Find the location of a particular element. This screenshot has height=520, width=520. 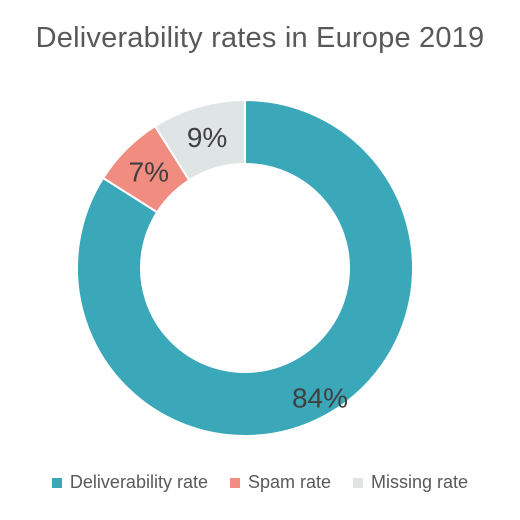

legend-item-deliverability: Deliverability rate is located at coordinates (129, 482).